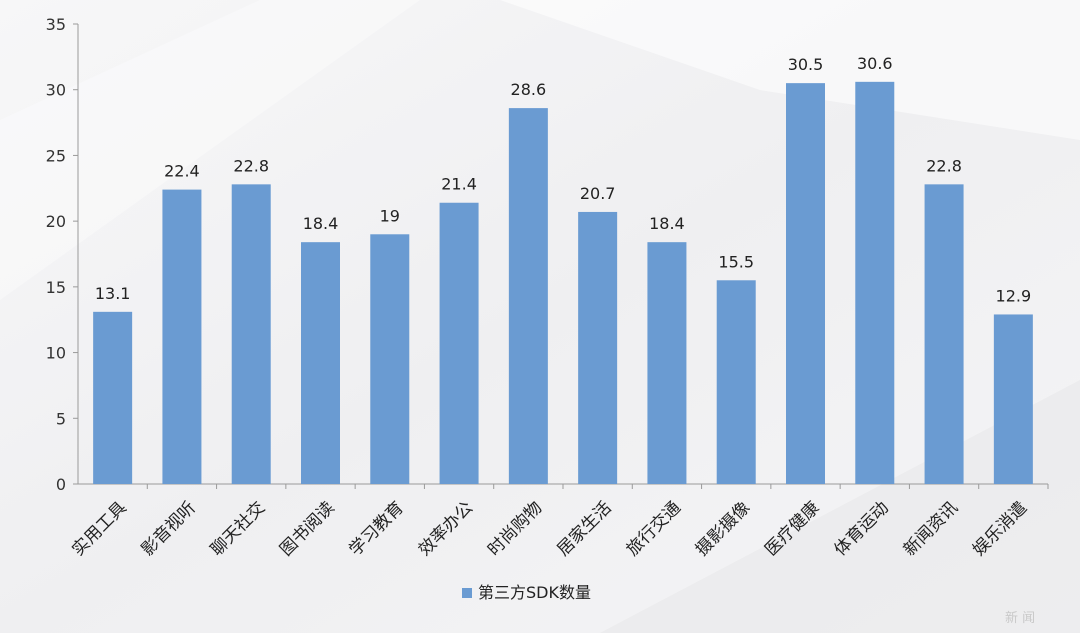 This screenshot has width=1080, height=633. I want to click on bar-value-label: 12.9, so click(1014, 295).